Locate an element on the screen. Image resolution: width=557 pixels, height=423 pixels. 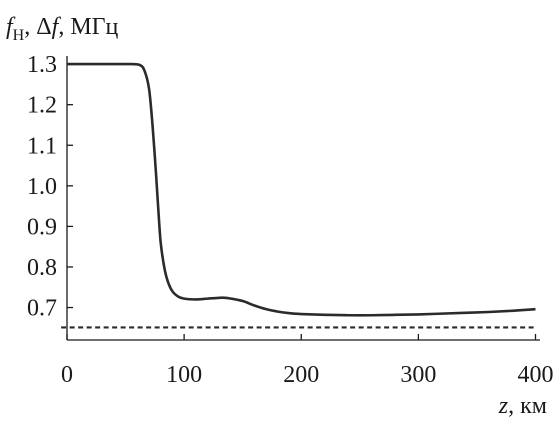
x-axis-title: z, км is located at coordinates (522, 406).